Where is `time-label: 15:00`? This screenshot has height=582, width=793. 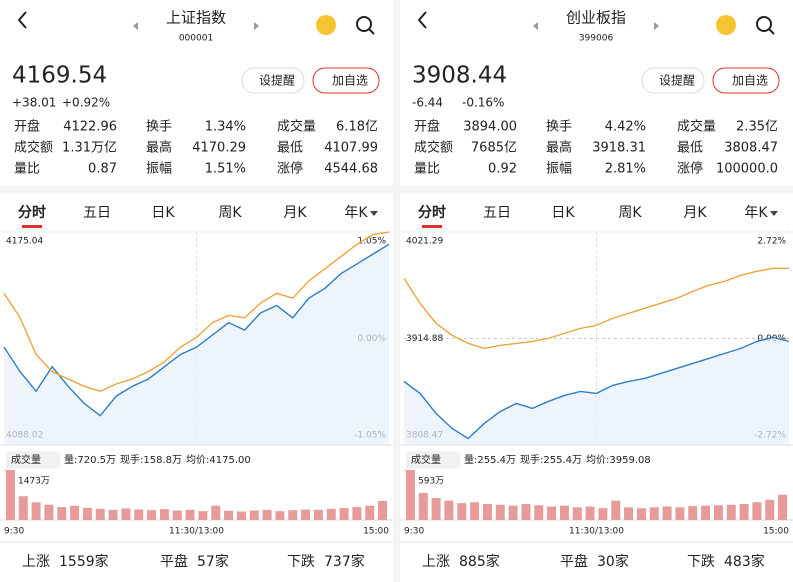
time-label: 15:00 is located at coordinates (776, 532).